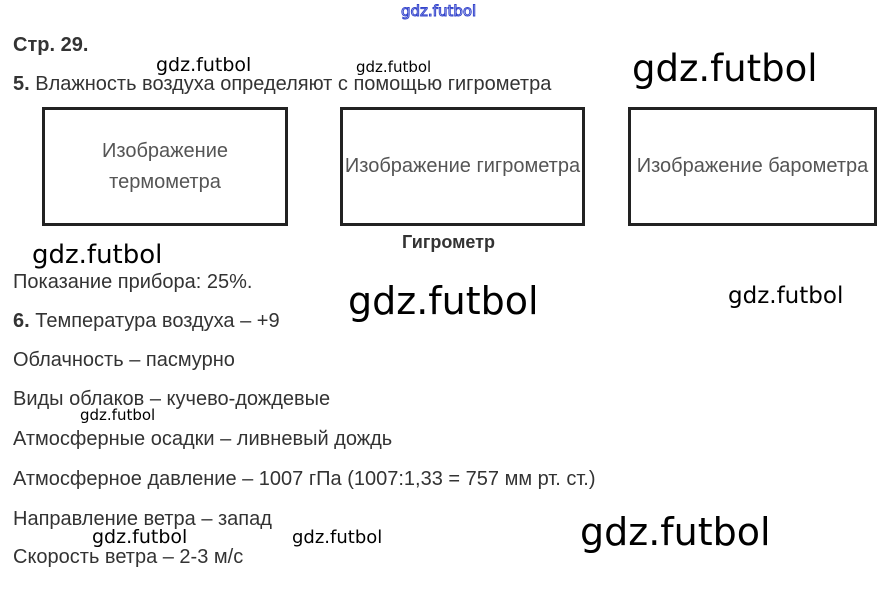 Image resolution: width=883 pixels, height=591 pixels. What do you see at coordinates (462, 166) in the screenshot?
I see `hygrometer-image-placeholder: Изображение гигрометра` at bounding box center [462, 166].